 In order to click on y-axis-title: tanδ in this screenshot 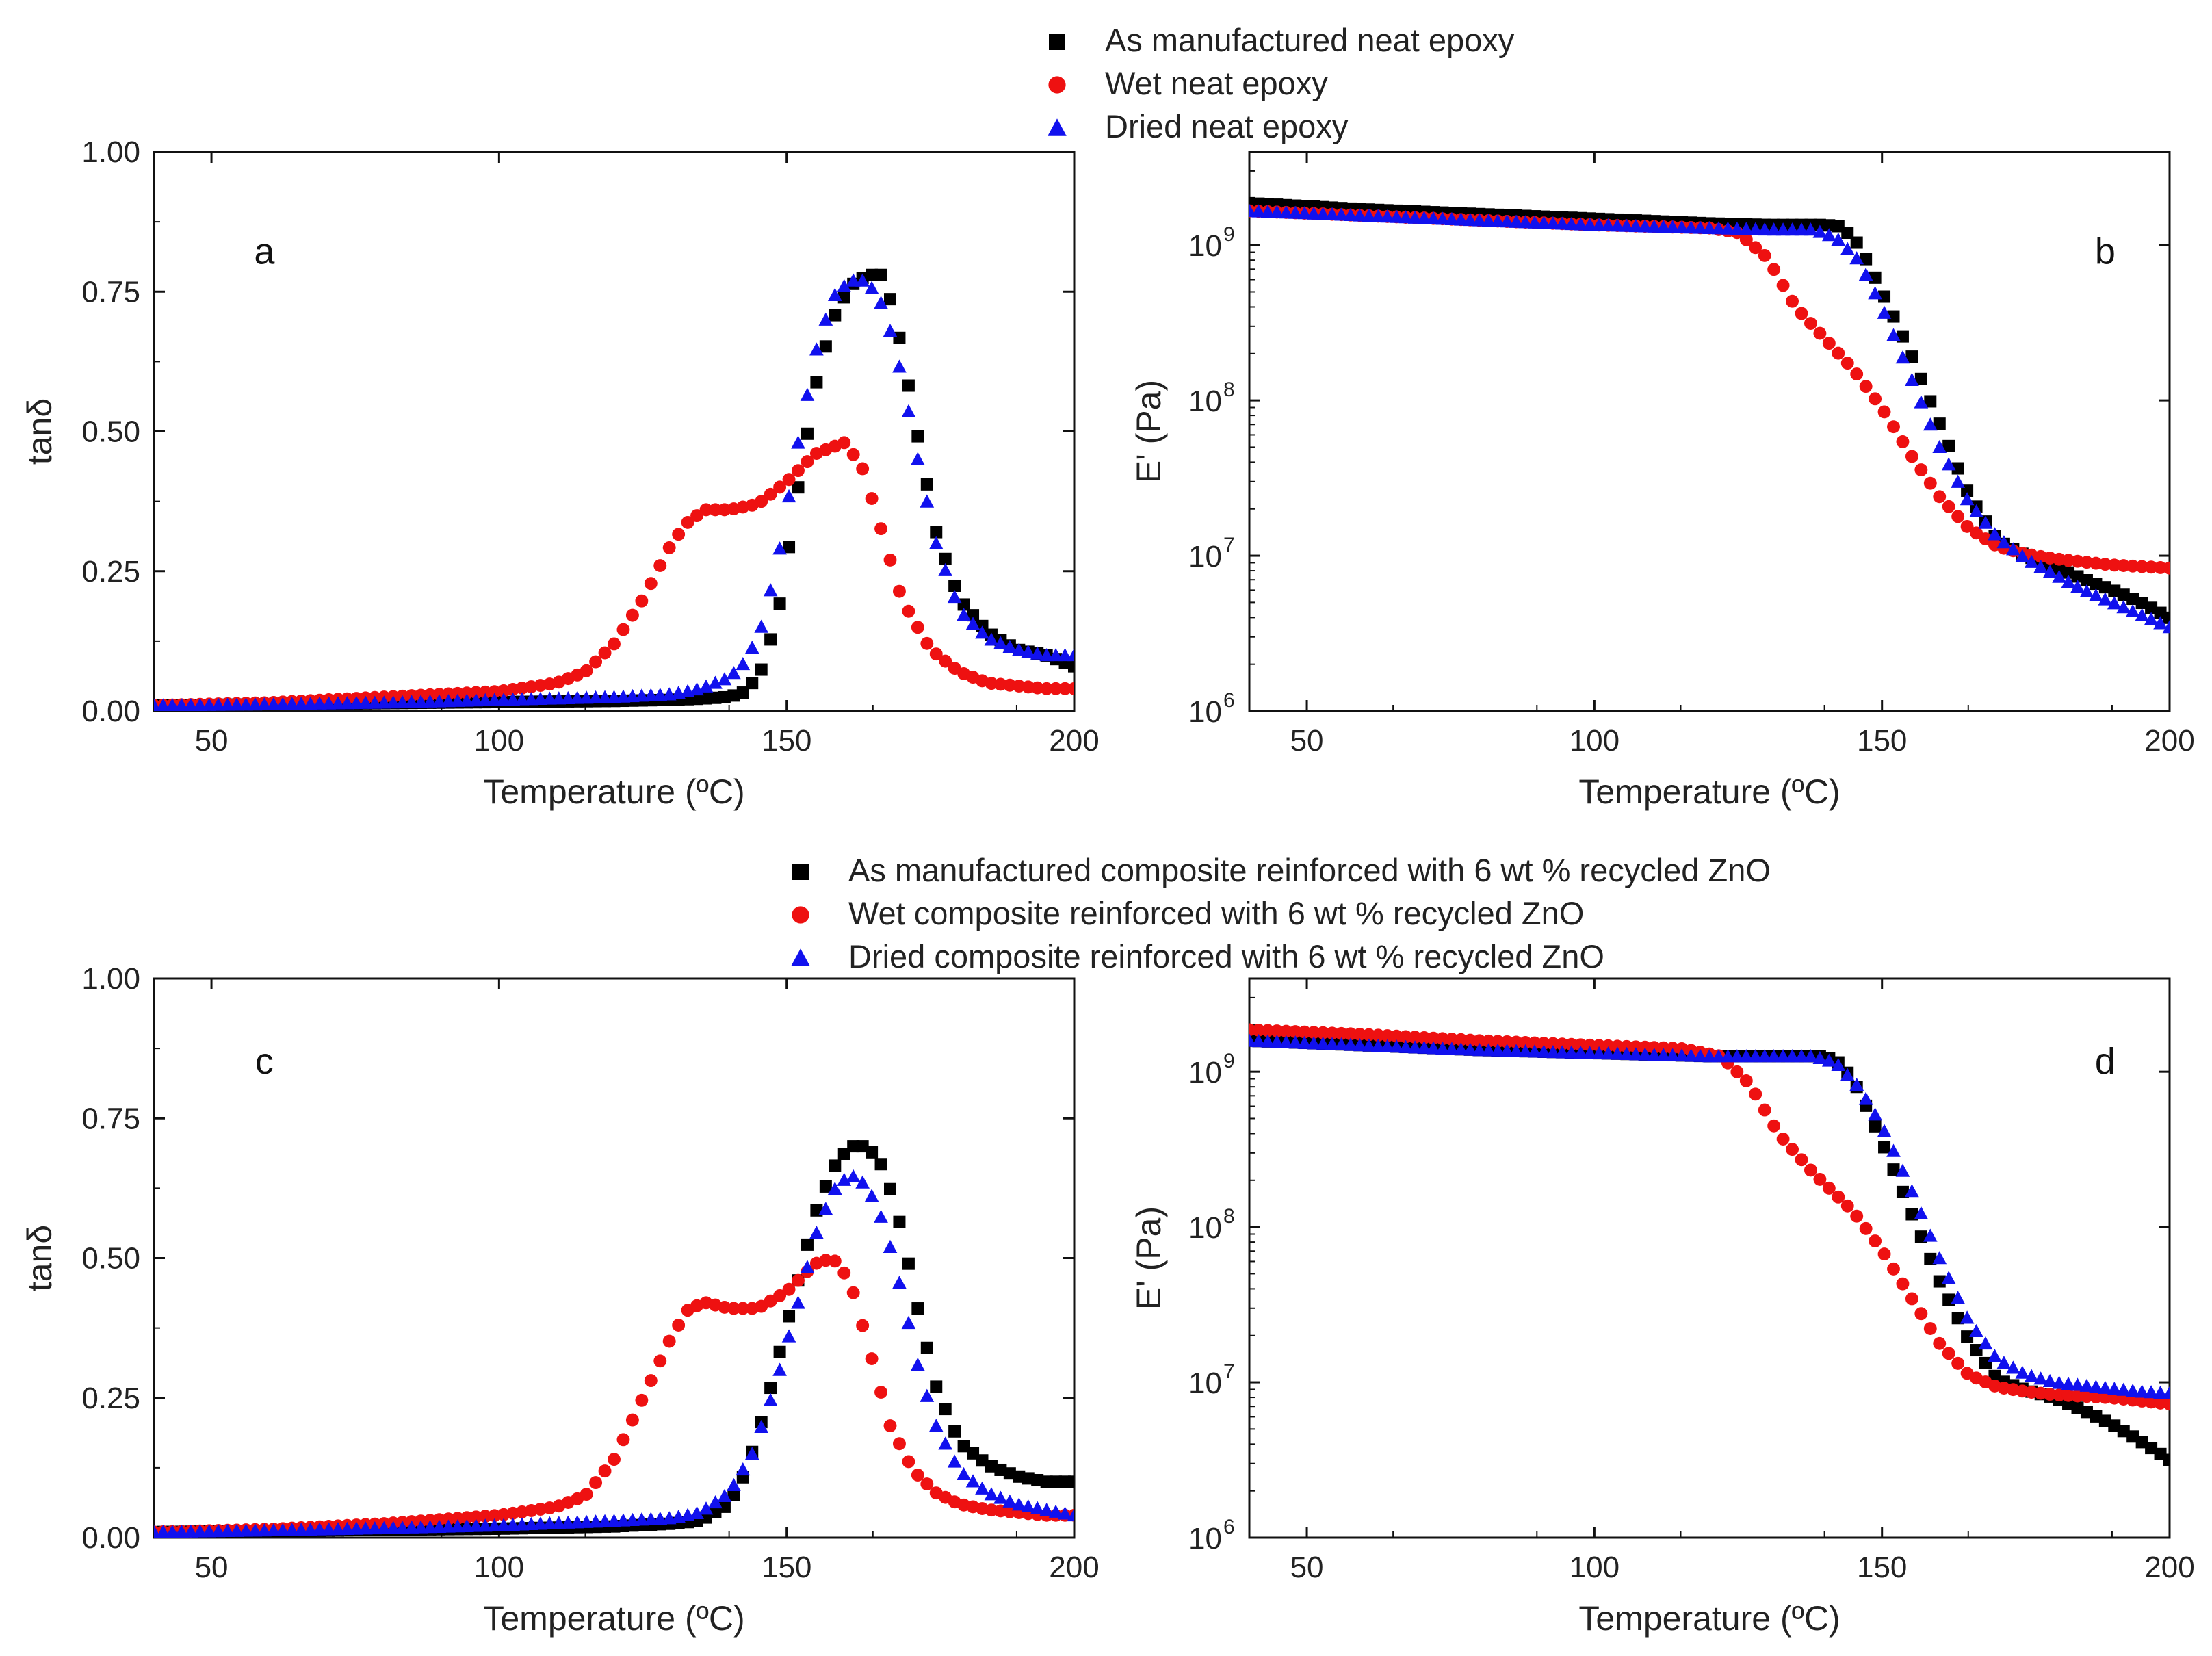, I will do `click(40, 1258)`.